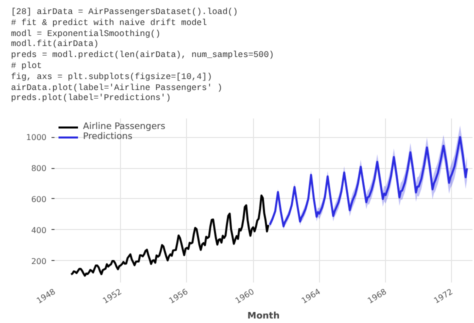 This screenshot has width=474, height=323. I want to click on text: fig, axs = plt.subplots(figsize=[10,4]), so click(111, 77).